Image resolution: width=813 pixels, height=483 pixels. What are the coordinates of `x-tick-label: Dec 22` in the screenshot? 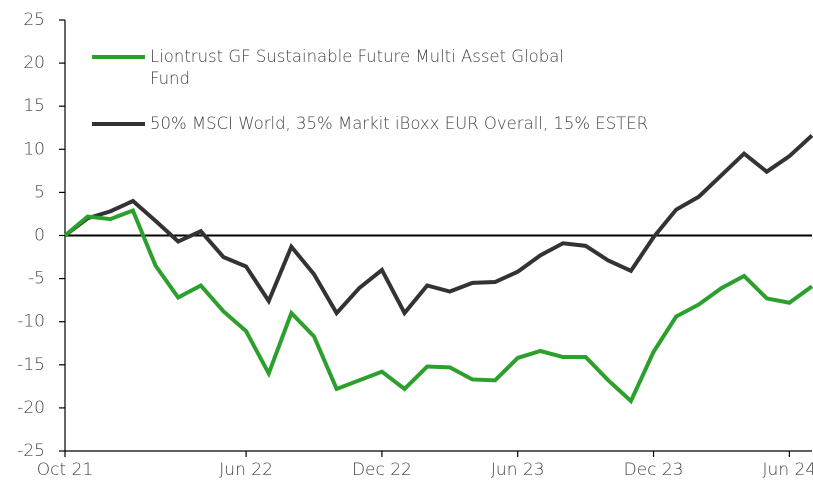 It's located at (382, 470).